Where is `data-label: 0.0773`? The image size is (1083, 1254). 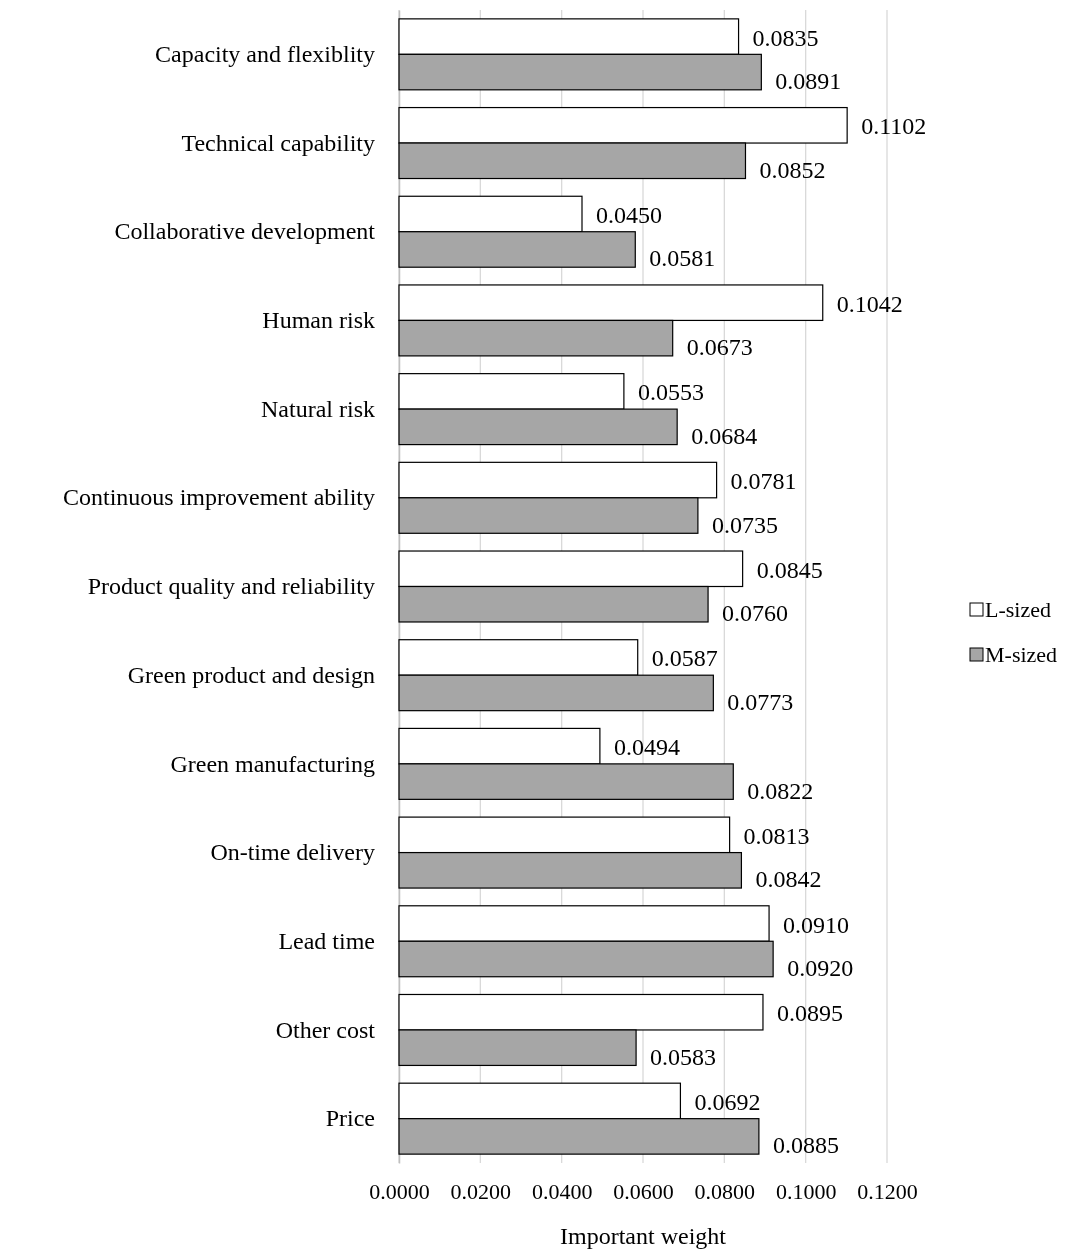
data-label: 0.0773 is located at coordinates (760, 701).